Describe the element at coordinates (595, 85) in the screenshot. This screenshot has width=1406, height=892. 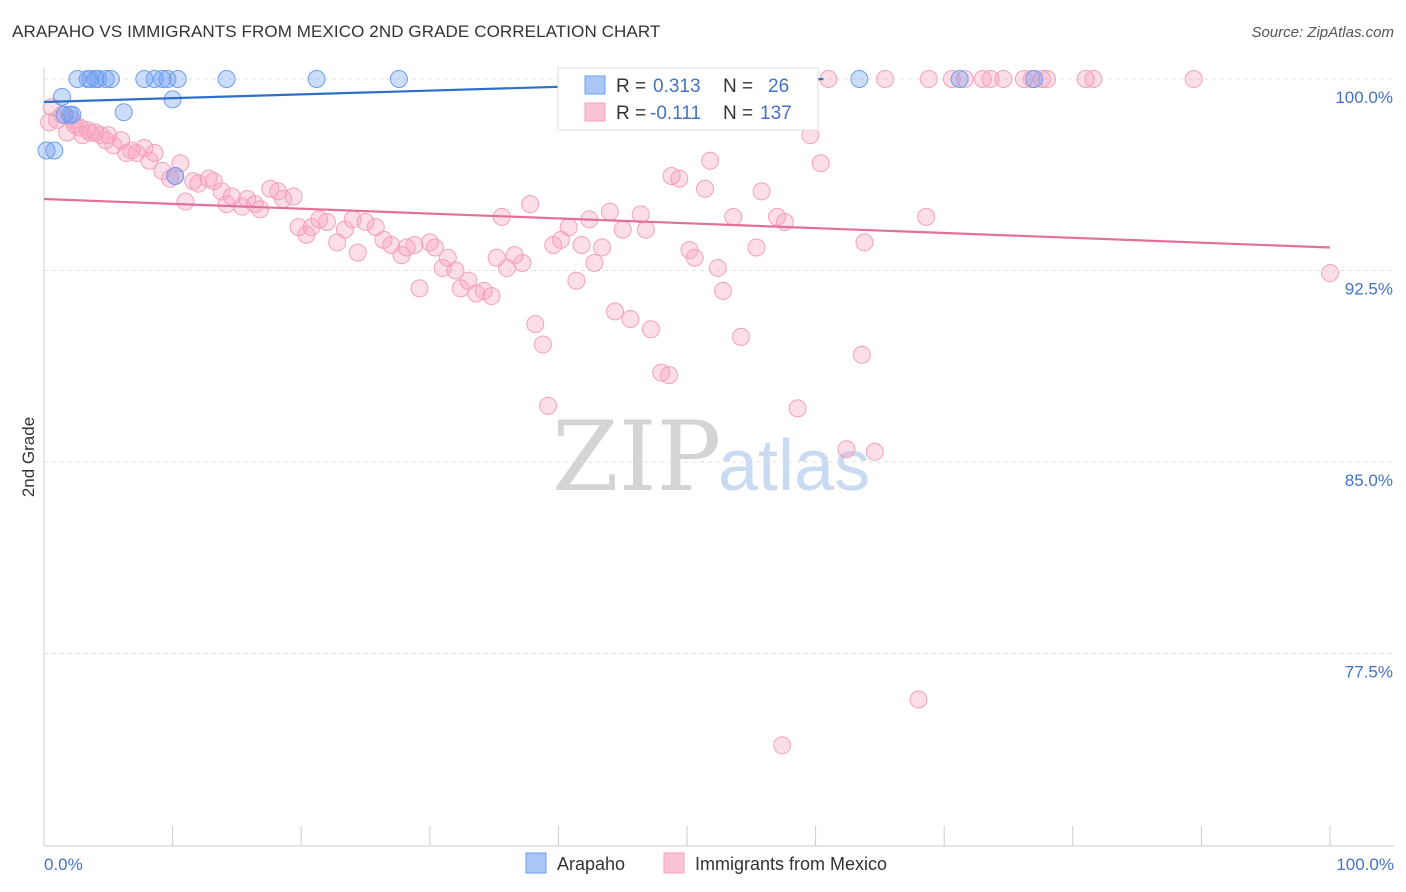
I see `legend-swatch-arapaho` at that location.